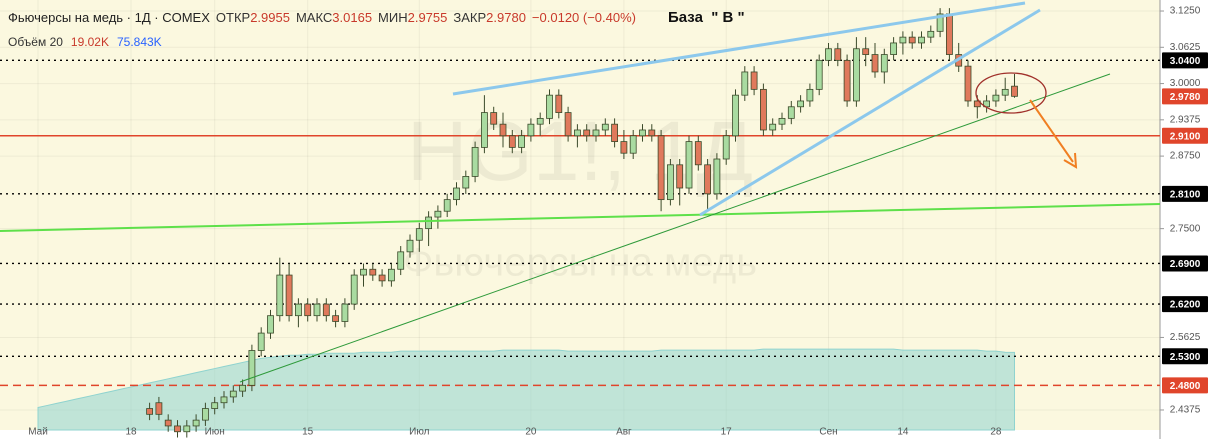 This screenshot has height=439, width=1210. Describe the element at coordinates (270, 17) in the screenshot. I see `ohlc-value: 2.9955` at that location.